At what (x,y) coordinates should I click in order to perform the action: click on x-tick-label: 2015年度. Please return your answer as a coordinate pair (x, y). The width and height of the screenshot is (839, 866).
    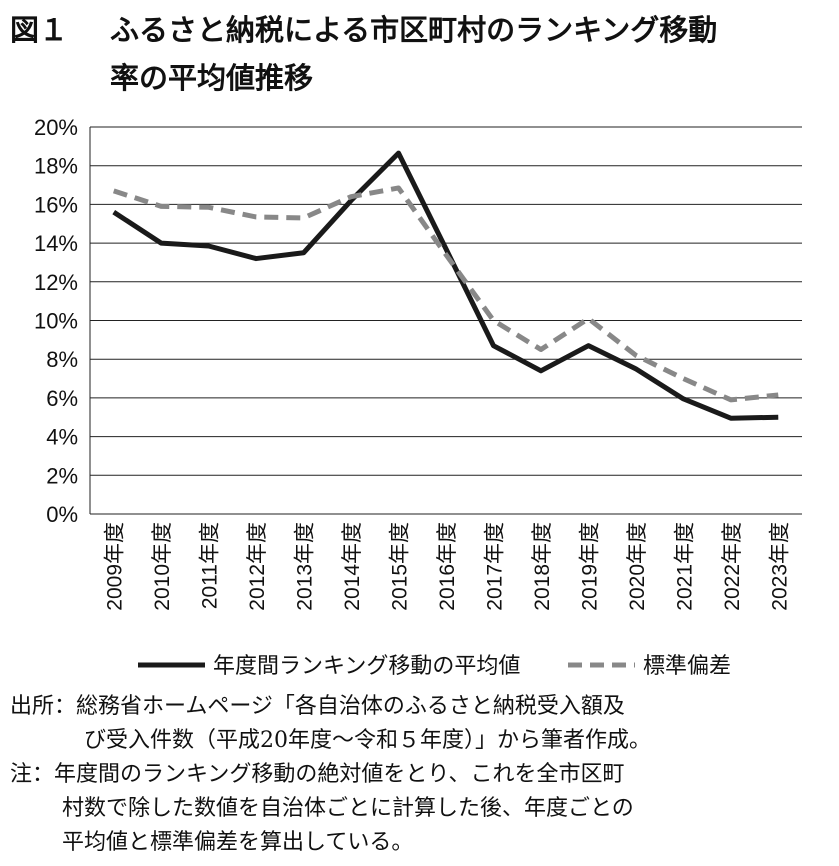
    Looking at the image, I should click on (400, 566).